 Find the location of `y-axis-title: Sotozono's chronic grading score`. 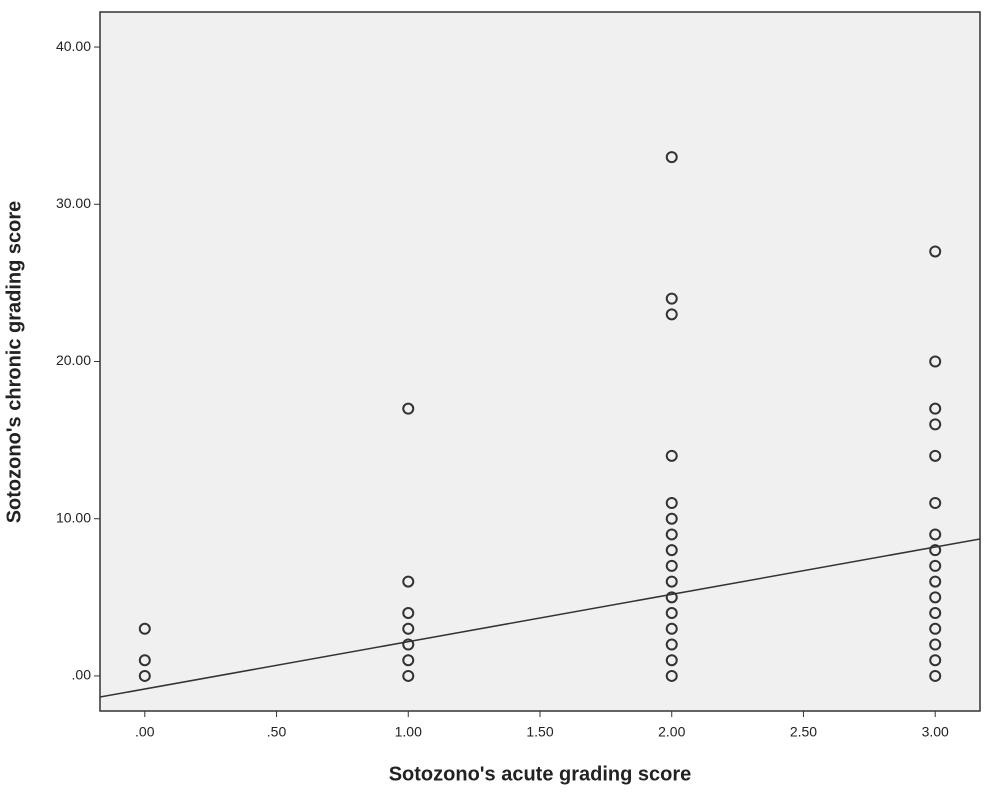

y-axis-title: Sotozono's chronic grading score is located at coordinates (14, 362).